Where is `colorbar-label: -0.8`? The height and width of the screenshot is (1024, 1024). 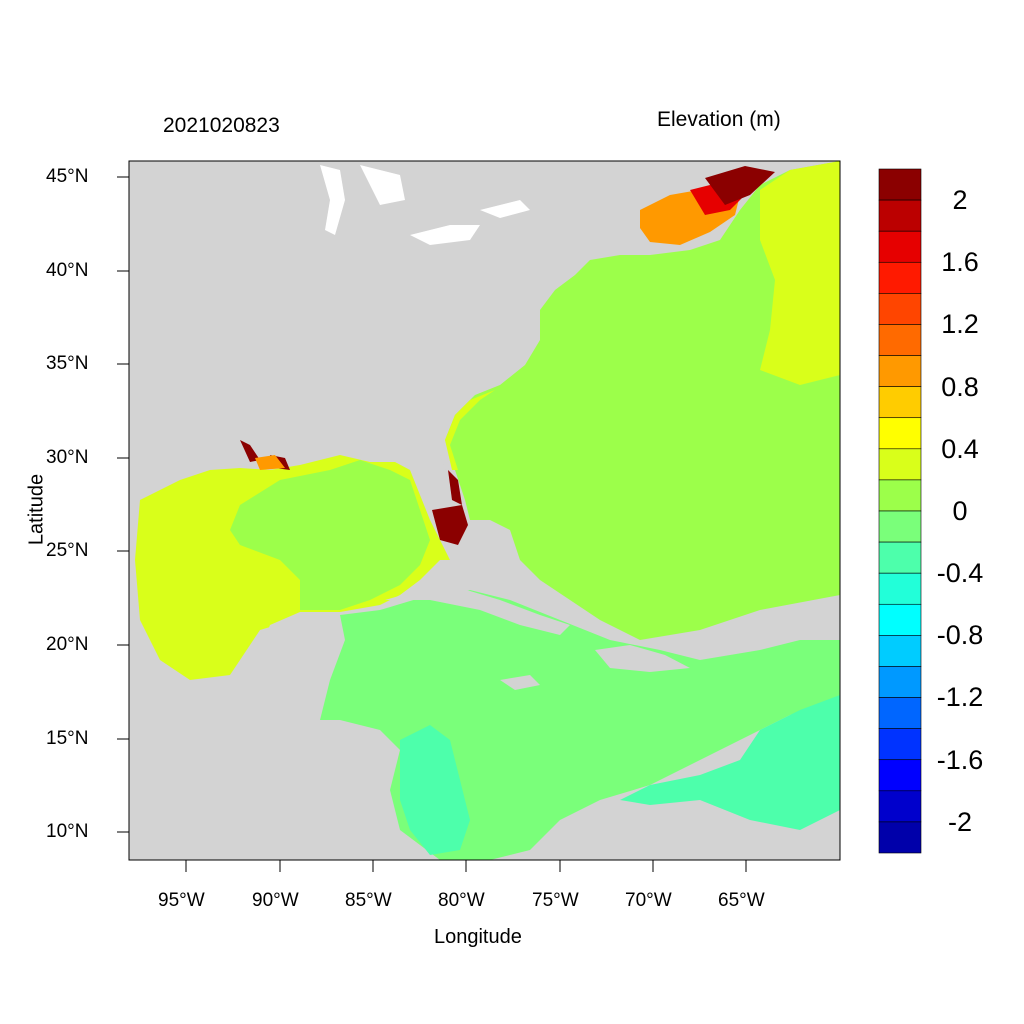 colorbar-label: -0.8 is located at coordinates (960, 635).